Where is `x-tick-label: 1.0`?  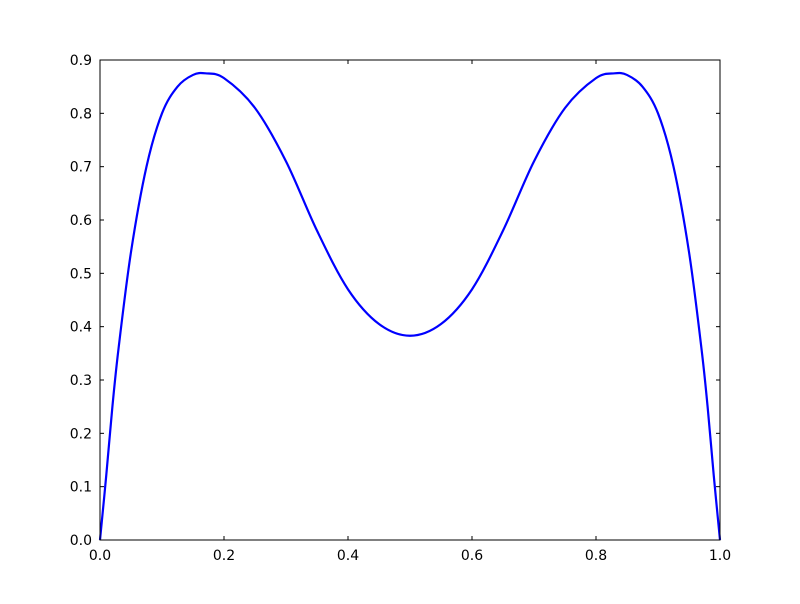
x-tick-label: 1.0 is located at coordinates (720, 556).